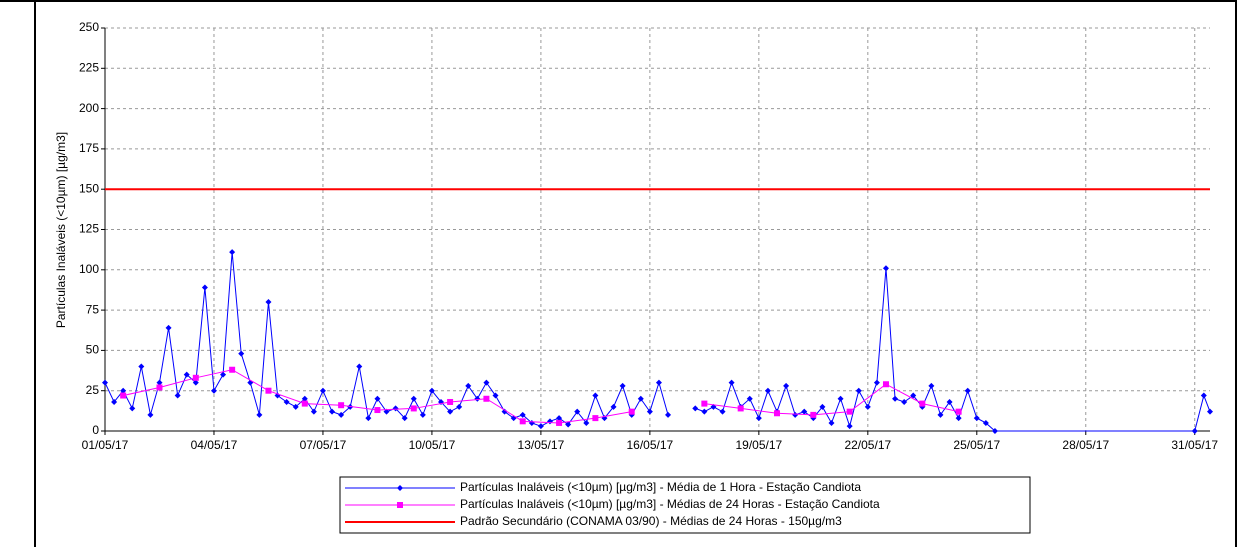  What do you see at coordinates (105, 445) in the screenshot?
I see `x-tick-label: 01/05/17` at bounding box center [105, 445].